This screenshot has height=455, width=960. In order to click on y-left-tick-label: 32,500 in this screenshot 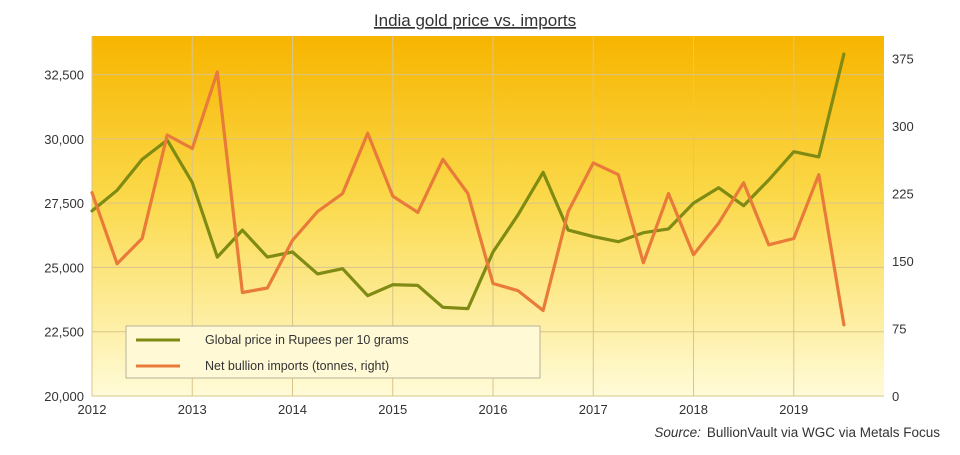, I will do `click(64, 75)`.